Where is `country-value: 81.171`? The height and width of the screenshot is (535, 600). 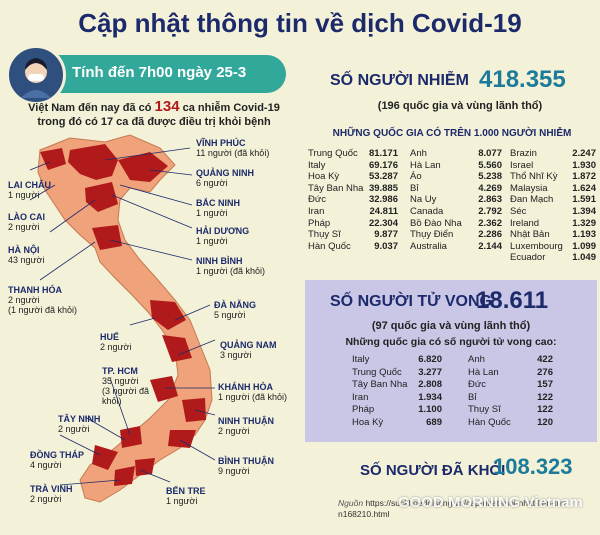
country-value: 81.171 is located at coordinates (383, 153).